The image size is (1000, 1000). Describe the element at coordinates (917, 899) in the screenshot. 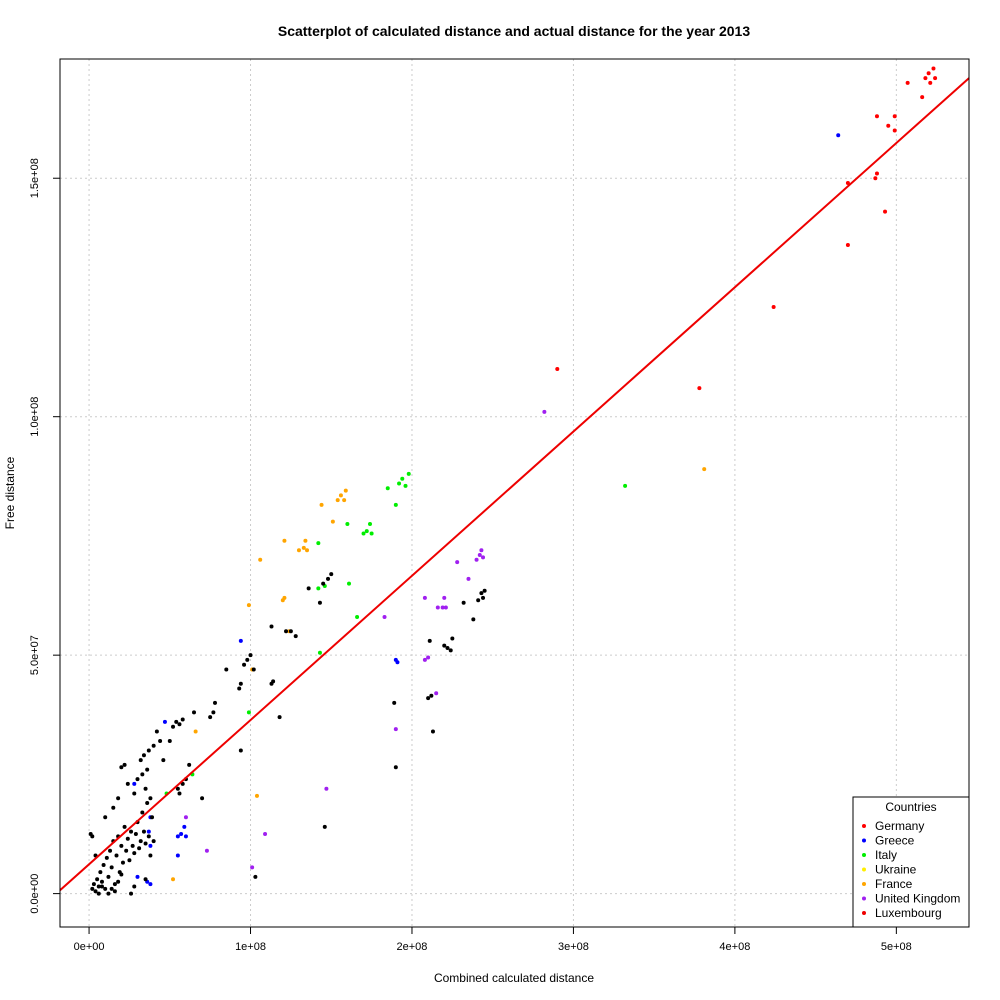

I see `legend-label: United Kingdom` at that location.